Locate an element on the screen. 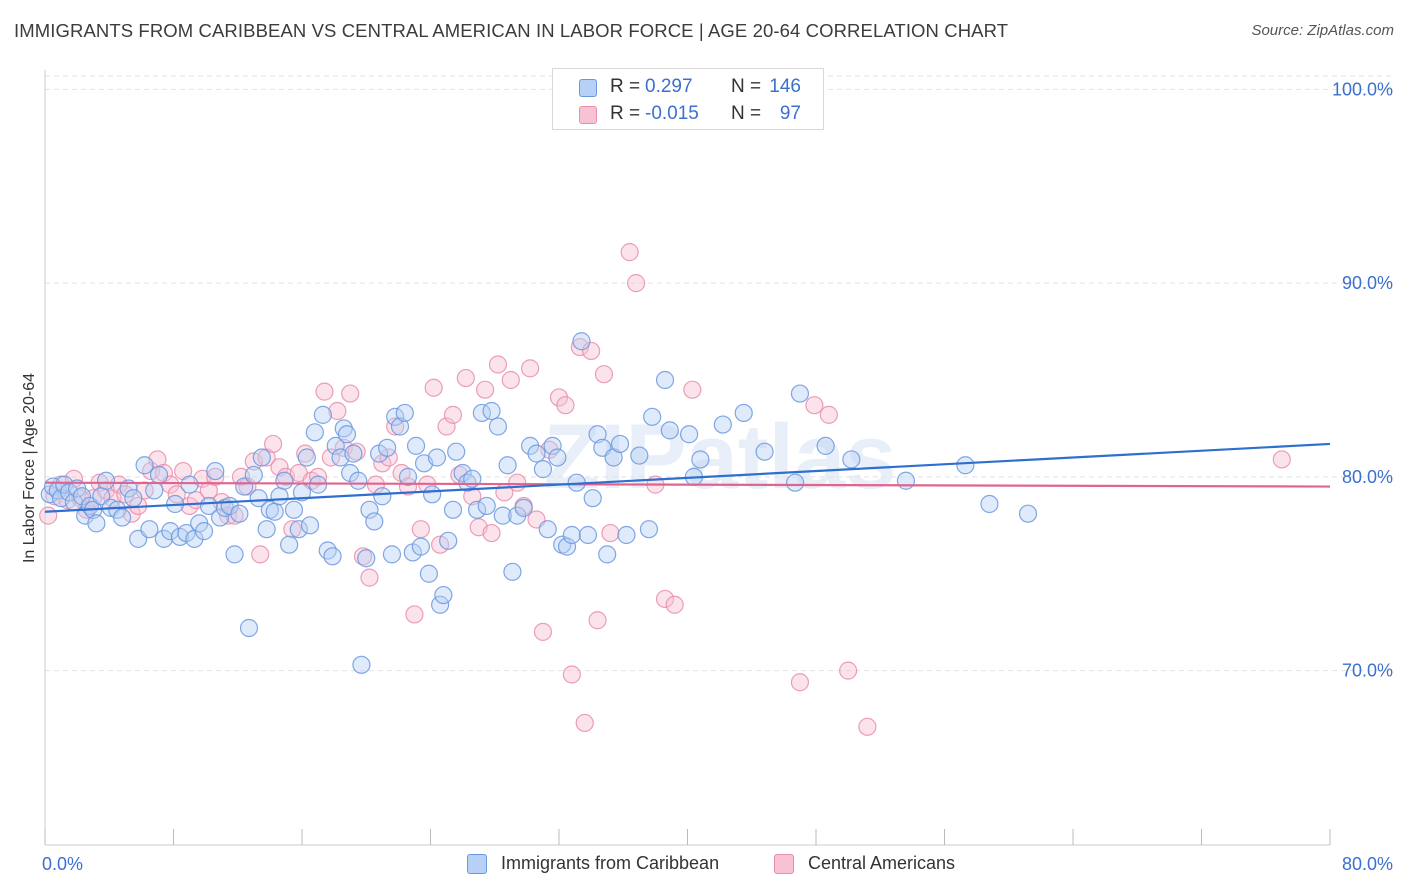  stats-legend: R = 0.297 N = 146 R = -0.015 N = 97 is located at coordinates (688, 99).